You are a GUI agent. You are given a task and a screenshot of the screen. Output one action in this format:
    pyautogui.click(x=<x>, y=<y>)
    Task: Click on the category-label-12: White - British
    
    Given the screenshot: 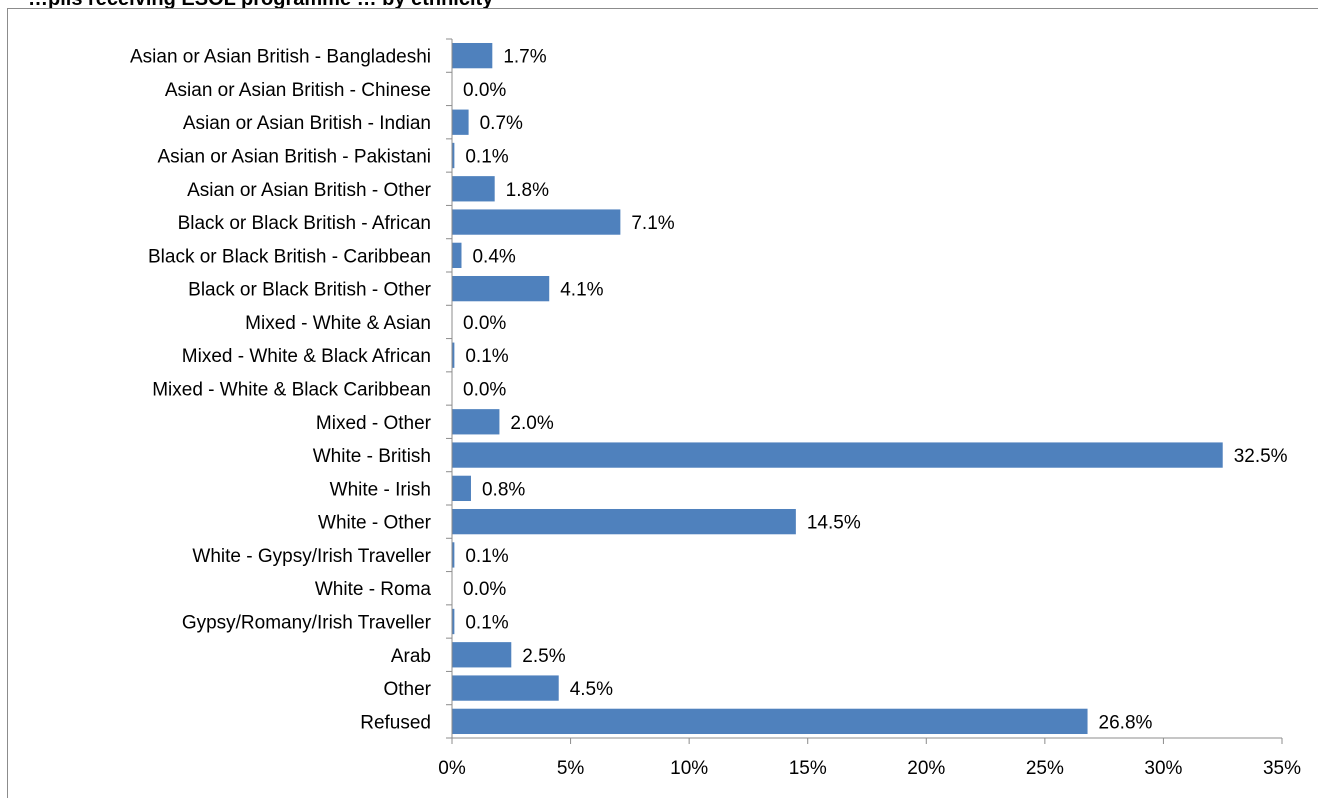 What is the action you would take?
    pyautogui.click(x=372, y=456)
    